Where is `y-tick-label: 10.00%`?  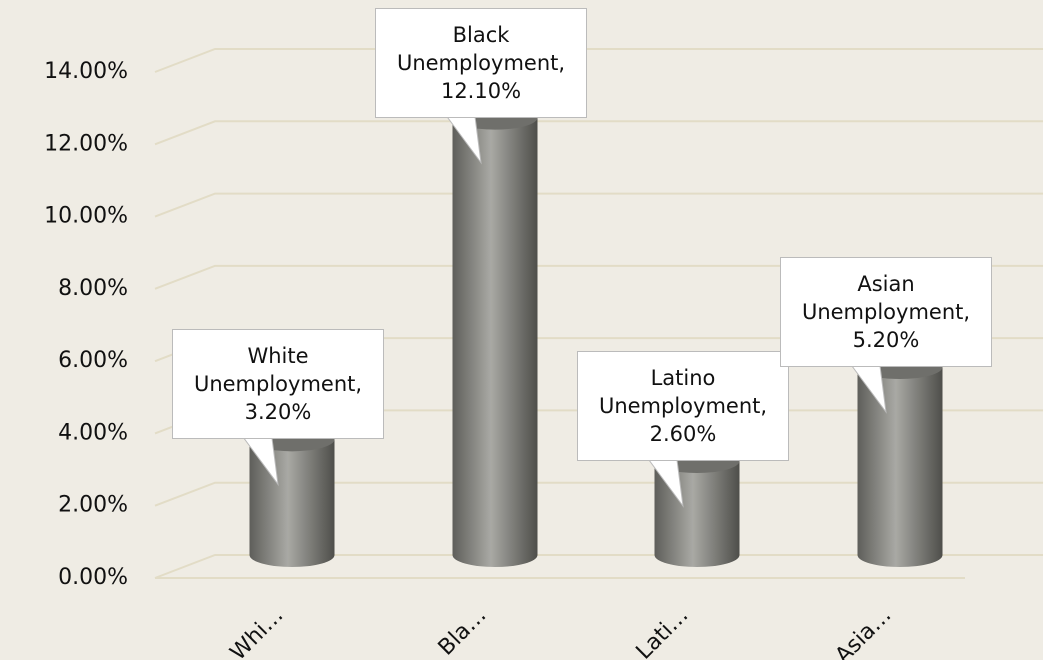 y-tick-label: 10.00% is located at coordinates (86, 216).